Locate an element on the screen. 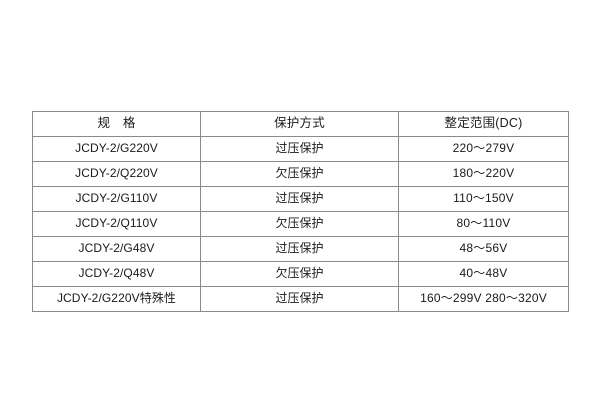 This screenshot has height=400, width=600. table-row: JCDY-2/Q48V 欠压保护 40～48V is located at coordinates (300, 274).